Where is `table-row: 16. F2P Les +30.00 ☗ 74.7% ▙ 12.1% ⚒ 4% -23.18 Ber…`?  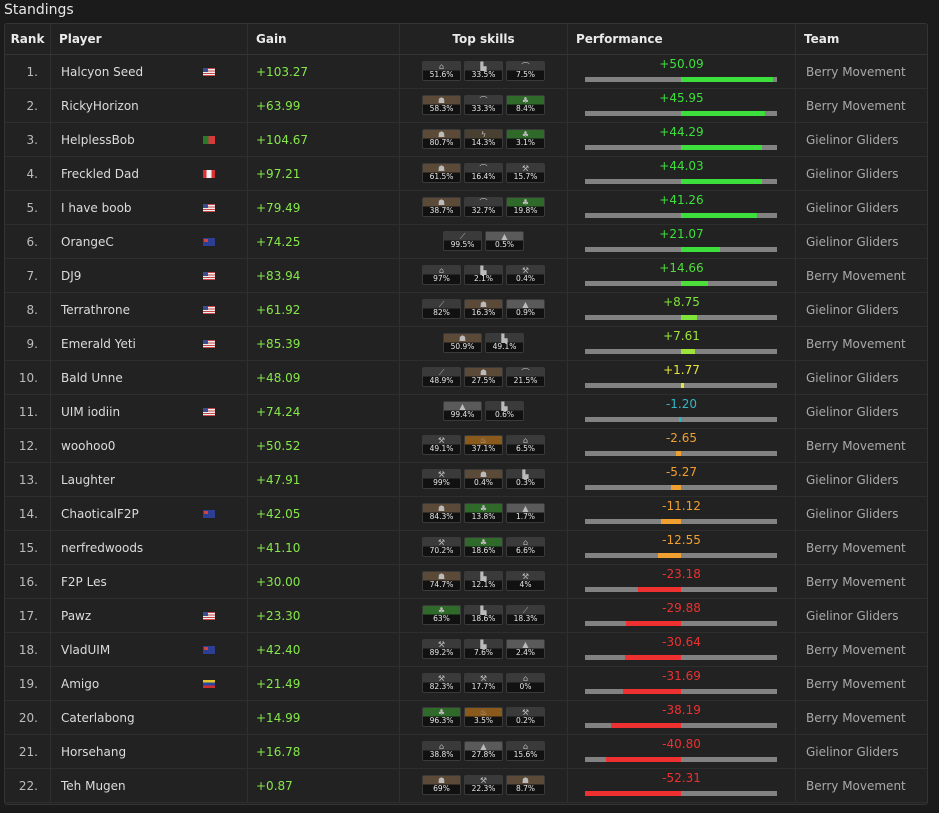 table-row: 16. F2P Les +30.00 ☗ 74.7% ▙ 12.1% ⚒ 4% -23.18 Ber… is located at coordinates (466, 582).